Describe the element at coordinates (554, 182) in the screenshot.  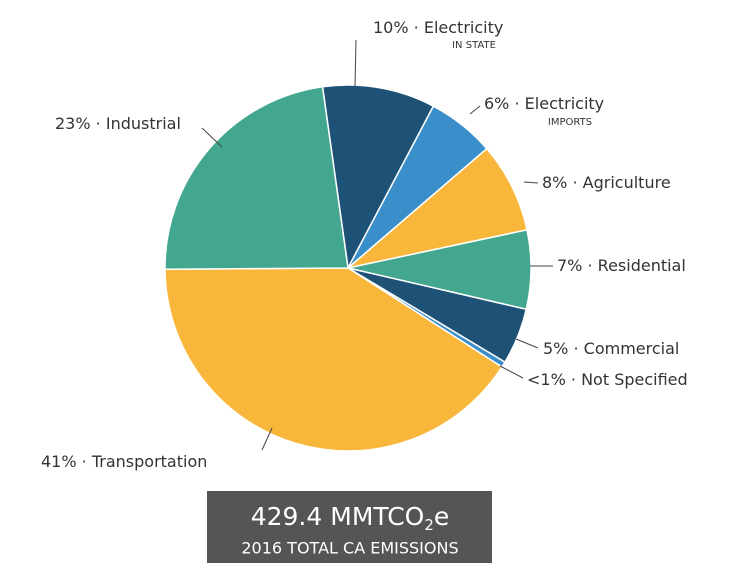
I see `value-label: 8%` at that location.